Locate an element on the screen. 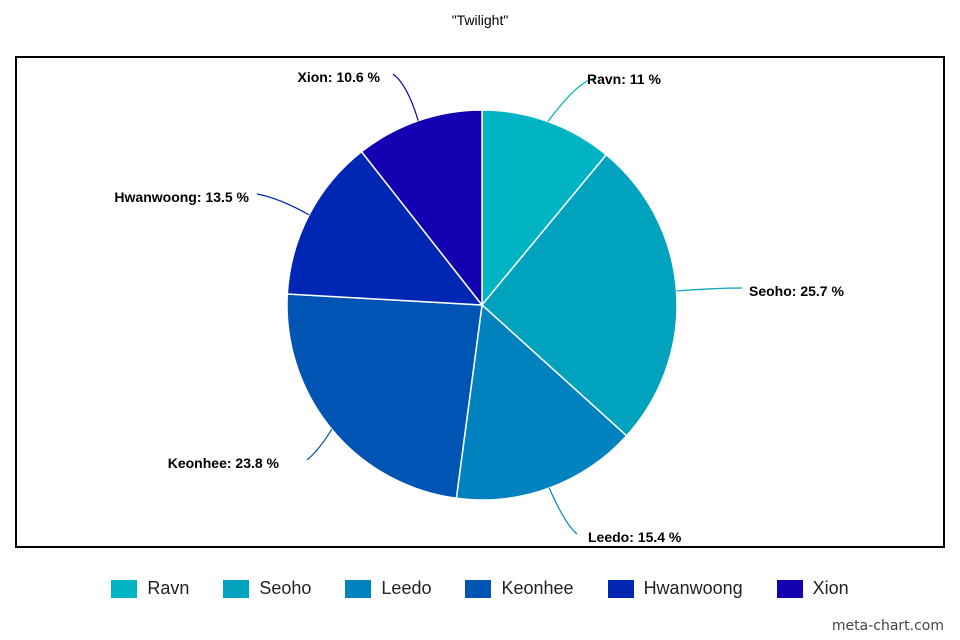 The width and height of the screenshot is (960, 640). slice-label-xion: Xion: 10.6 % is located at coordinates (339, 77).